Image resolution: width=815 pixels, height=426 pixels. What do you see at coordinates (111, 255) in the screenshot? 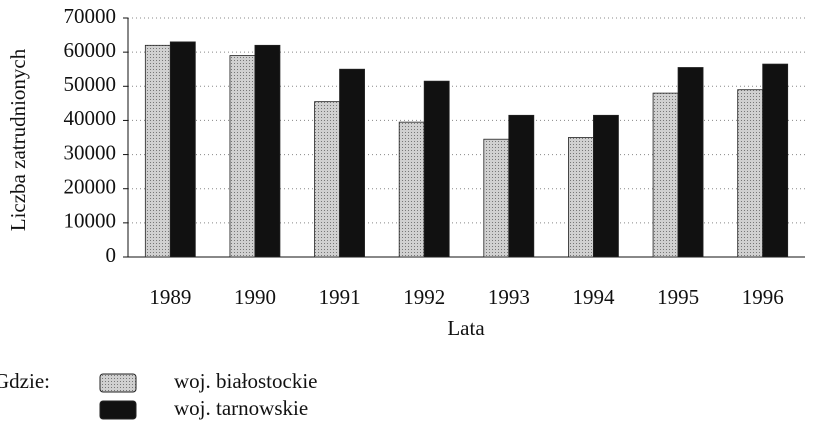
I see `y-tick-label: 0` at bounding box center [111, 255].